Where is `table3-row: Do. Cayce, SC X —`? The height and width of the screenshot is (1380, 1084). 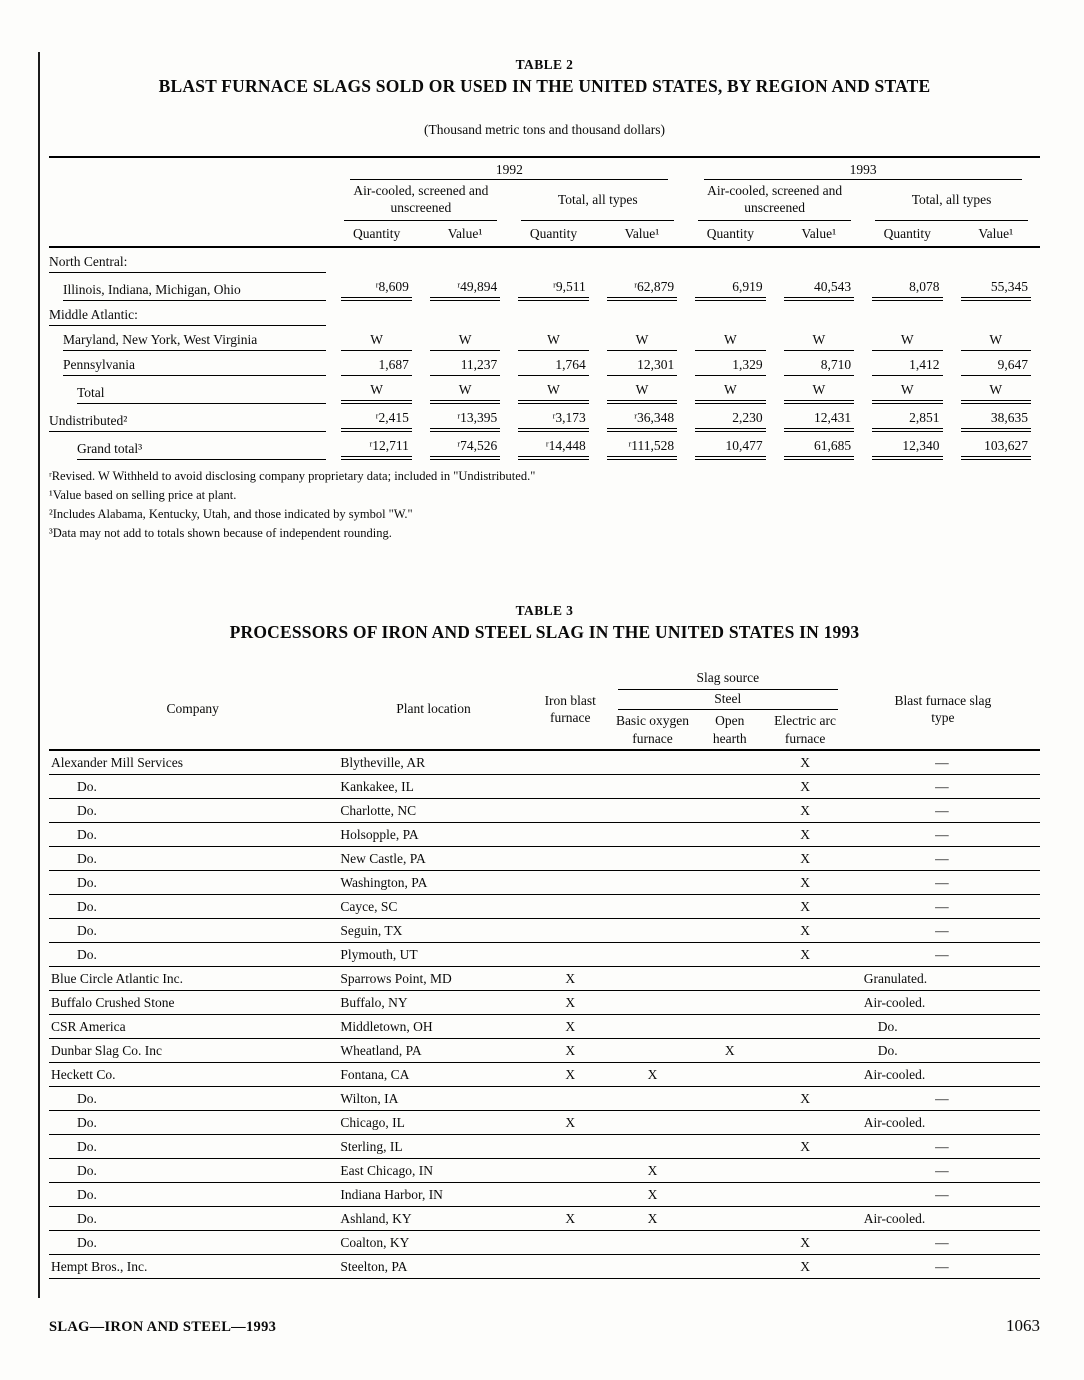 table3-row: Do. Cayce, SC X — is located at coordinates (544, 907).